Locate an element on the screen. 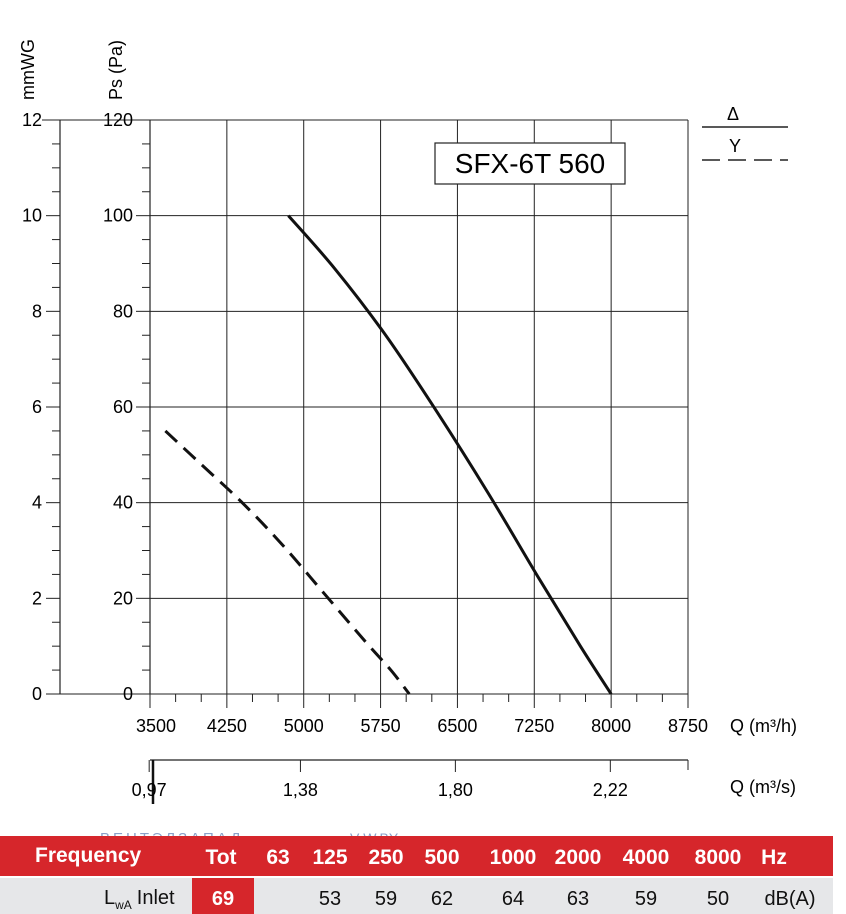  y2-tick-labels: 0 2 4 6 8 10 12 is located at coordinates (32, 407).